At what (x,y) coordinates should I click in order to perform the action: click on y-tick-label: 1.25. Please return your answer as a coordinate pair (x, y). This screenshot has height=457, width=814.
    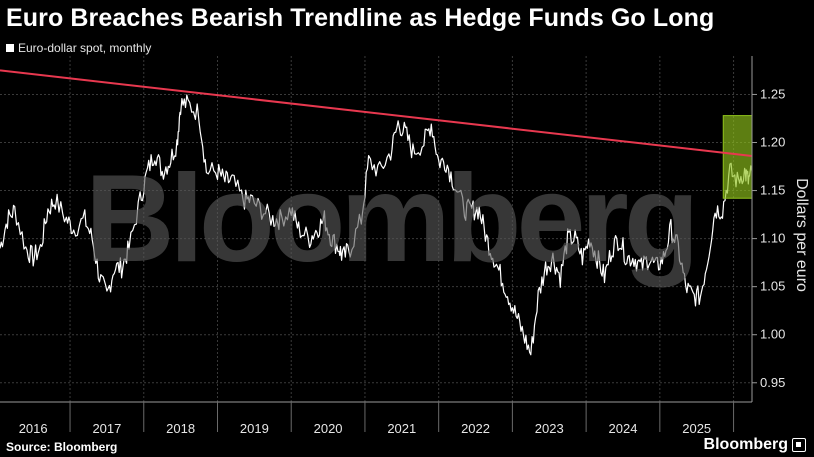
    Looking at the image, I should click on (772, 93).